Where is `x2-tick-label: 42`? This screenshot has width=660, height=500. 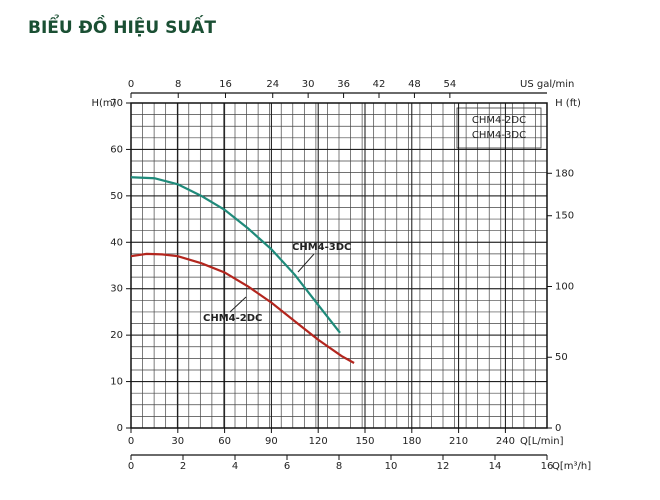
x2-tick-label: 42 is located at coordinates (379, 84).